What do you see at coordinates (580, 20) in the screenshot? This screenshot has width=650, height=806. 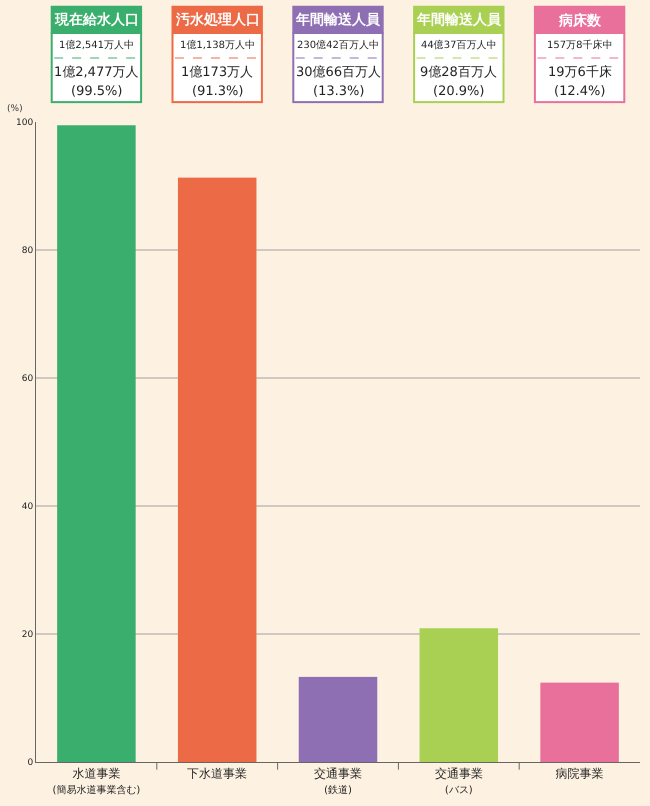 I see `text: 病床数` at bounding box center [580, 20].